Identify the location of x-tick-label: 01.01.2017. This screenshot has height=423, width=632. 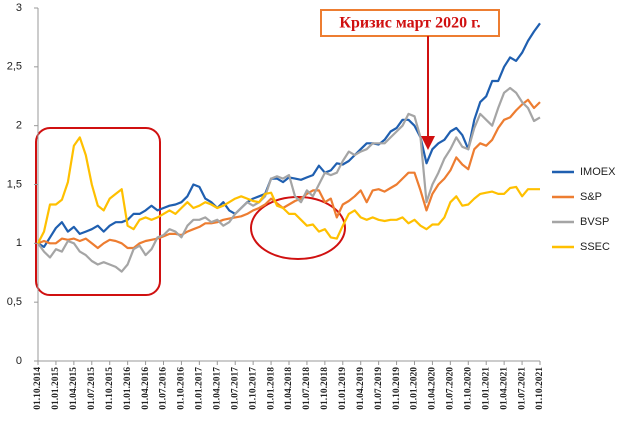
(200, 388).